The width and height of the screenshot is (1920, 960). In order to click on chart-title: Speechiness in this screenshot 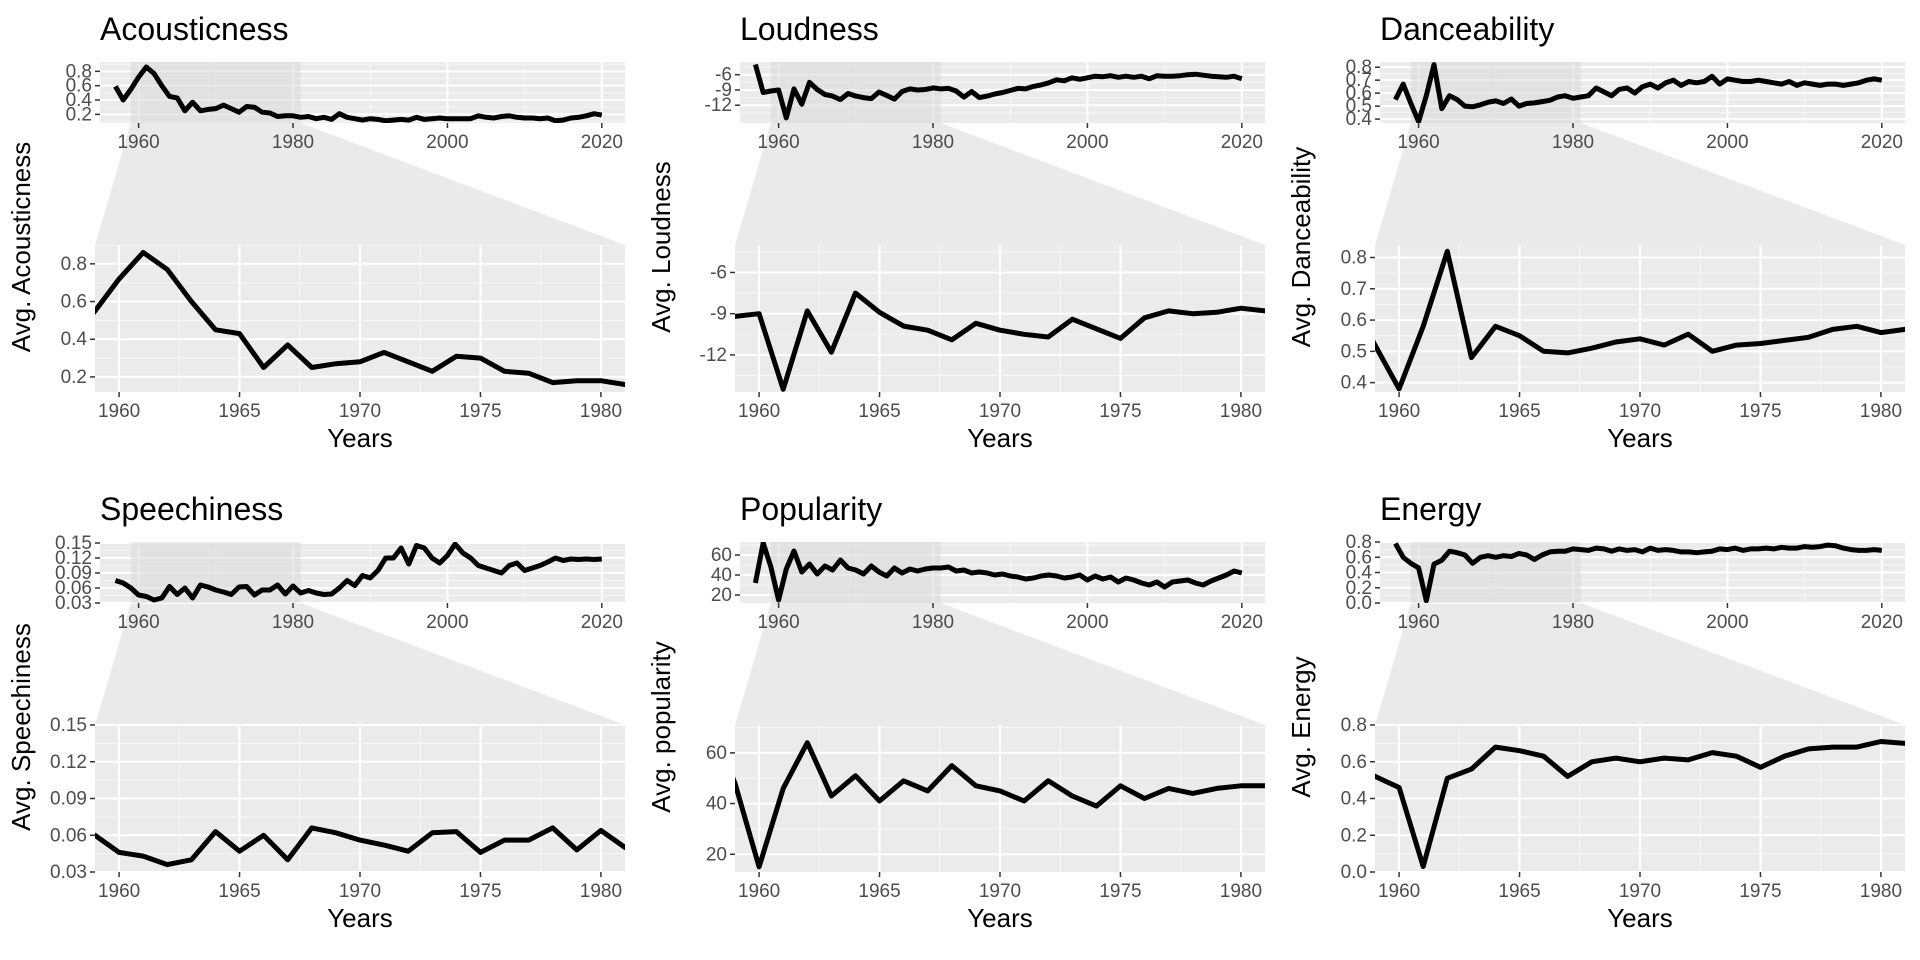, I will do `click(191, 509)`.